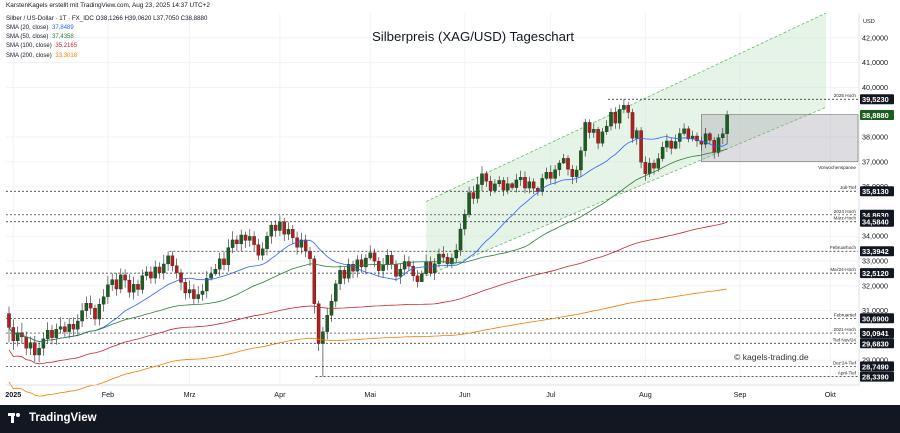 The height and width of the screenshot is (433, 900). I want to click on ma-legend-item: SMA (200, close) 33,3018, so click(41, 56).